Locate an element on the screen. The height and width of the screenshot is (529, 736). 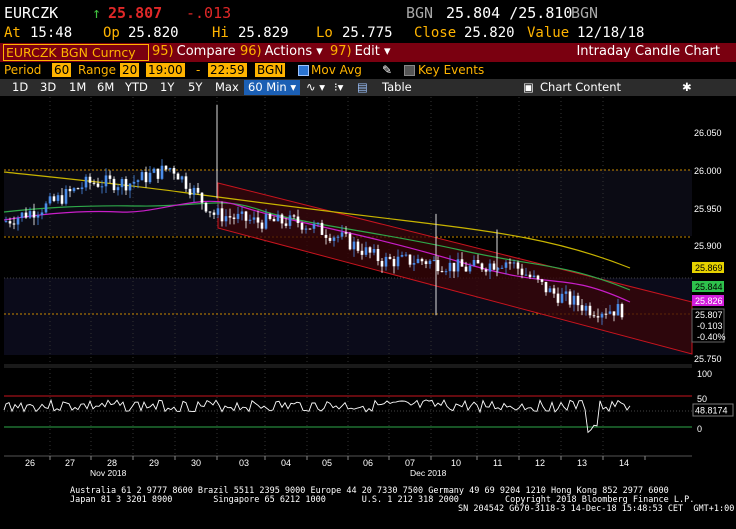
ticker-symbol: EURCZK is located at coordinates (31, 13).